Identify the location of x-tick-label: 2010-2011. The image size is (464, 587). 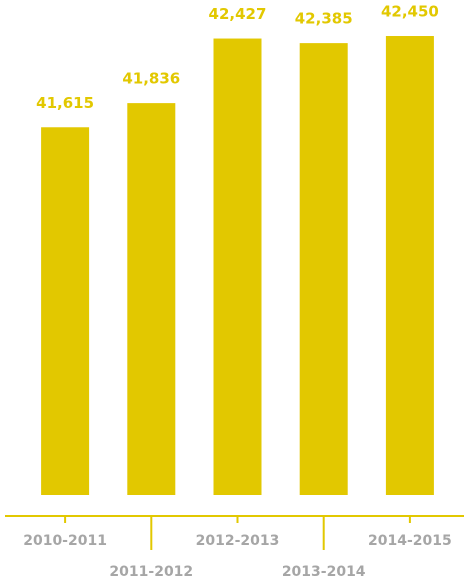
(65, 541).